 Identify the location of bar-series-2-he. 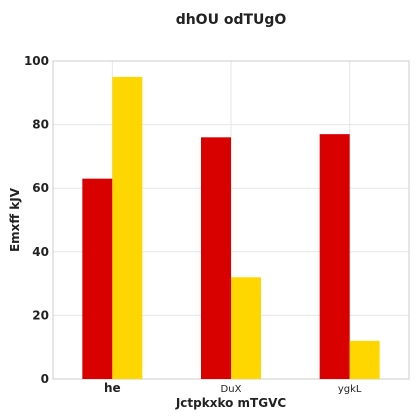
(127, 228).